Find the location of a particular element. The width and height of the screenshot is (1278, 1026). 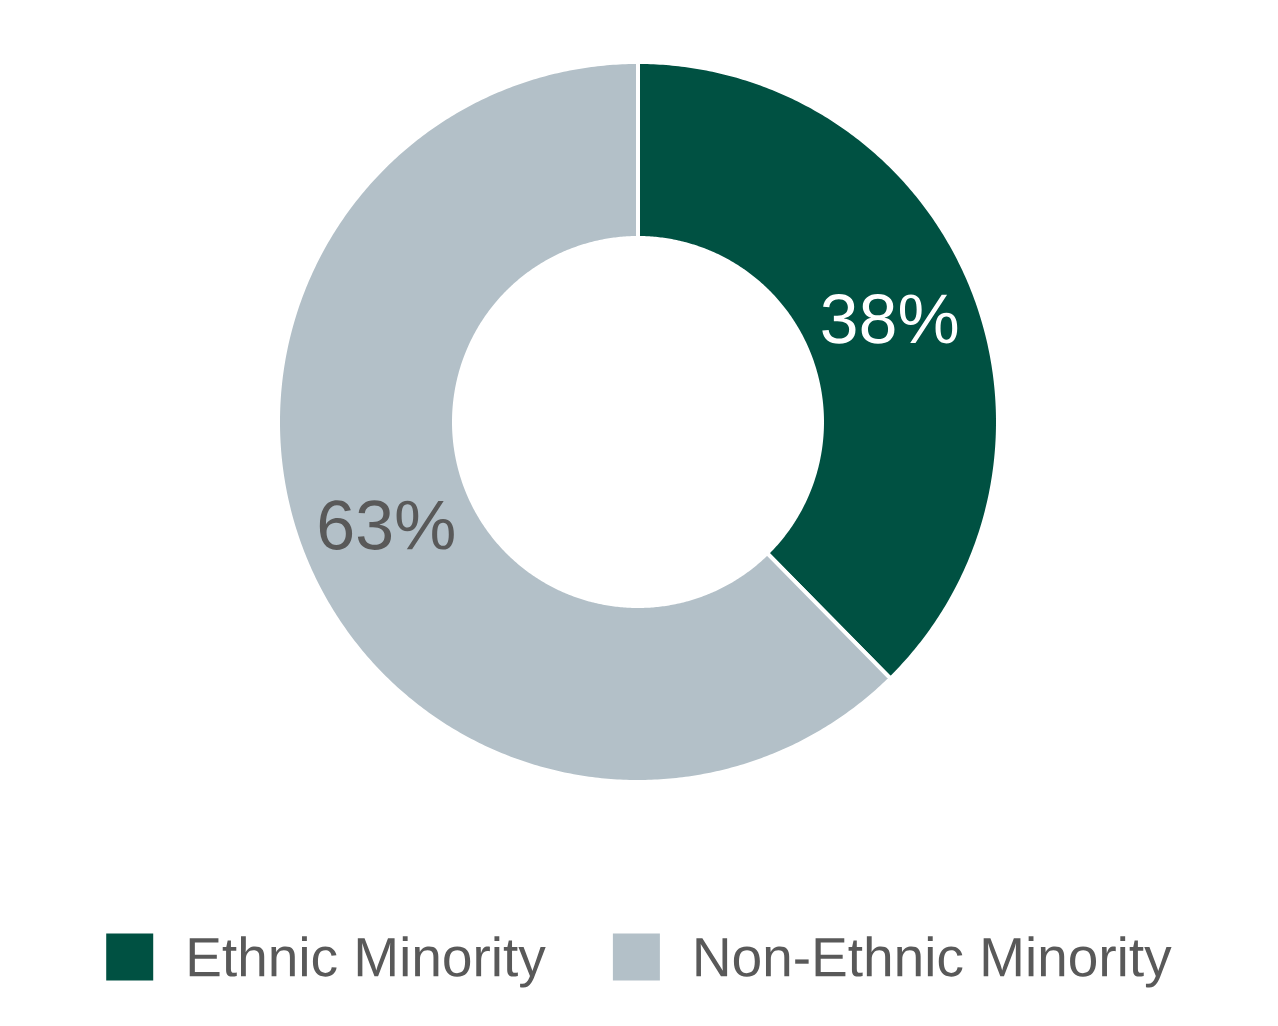

data-label: 38% is located at coordinates (890, 319).